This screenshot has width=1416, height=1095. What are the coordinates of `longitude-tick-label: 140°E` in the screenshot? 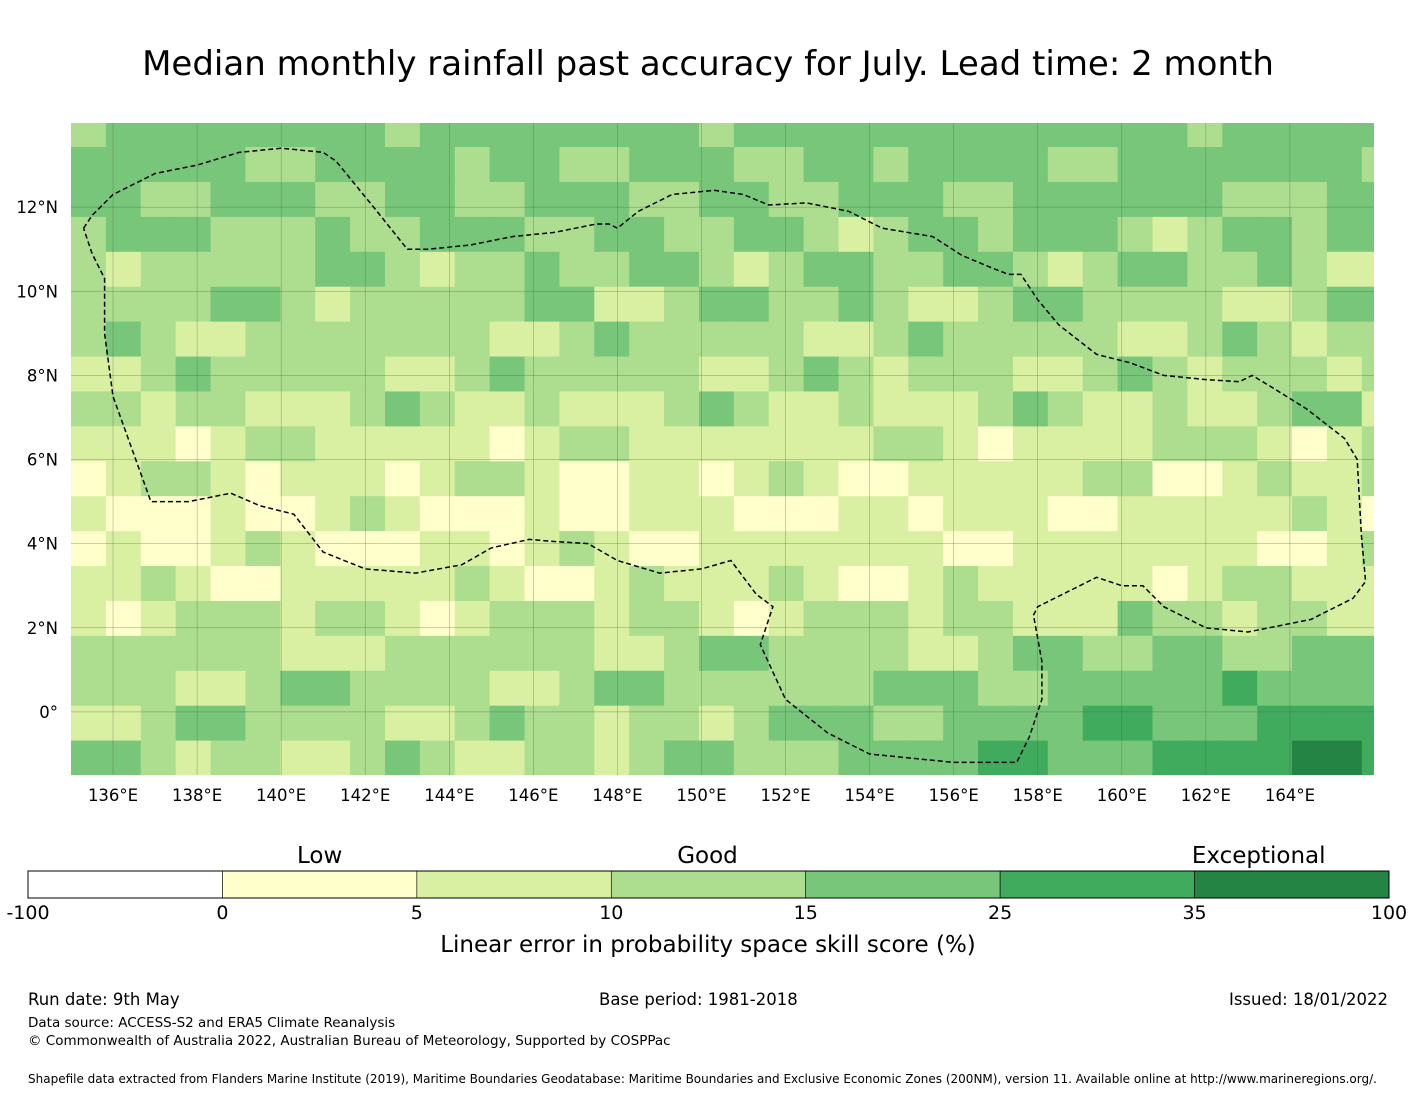 It's located at (281, 795).